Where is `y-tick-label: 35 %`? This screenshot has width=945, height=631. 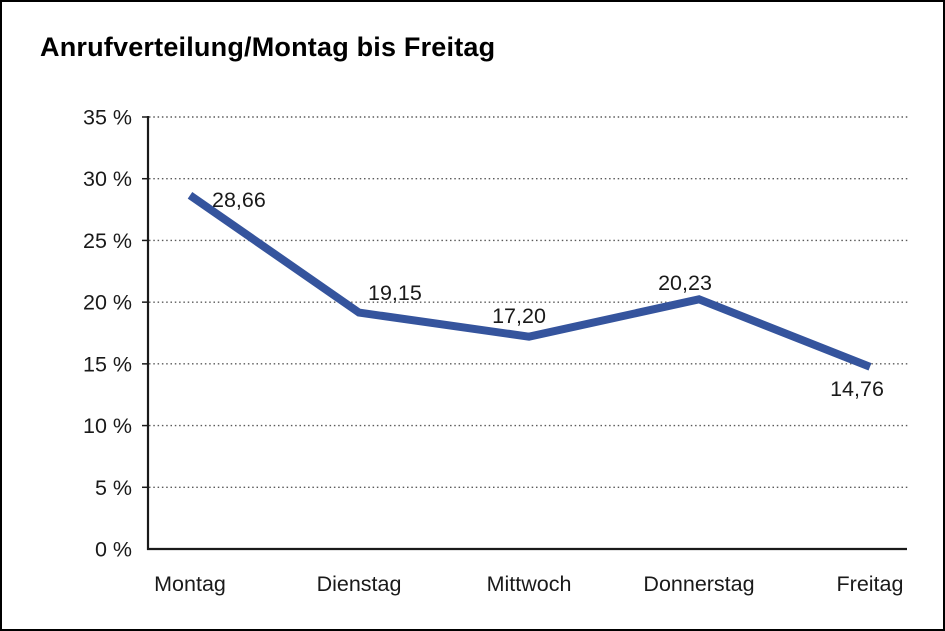
y-tick-label: 35 % is located at coordinates (107, 118).